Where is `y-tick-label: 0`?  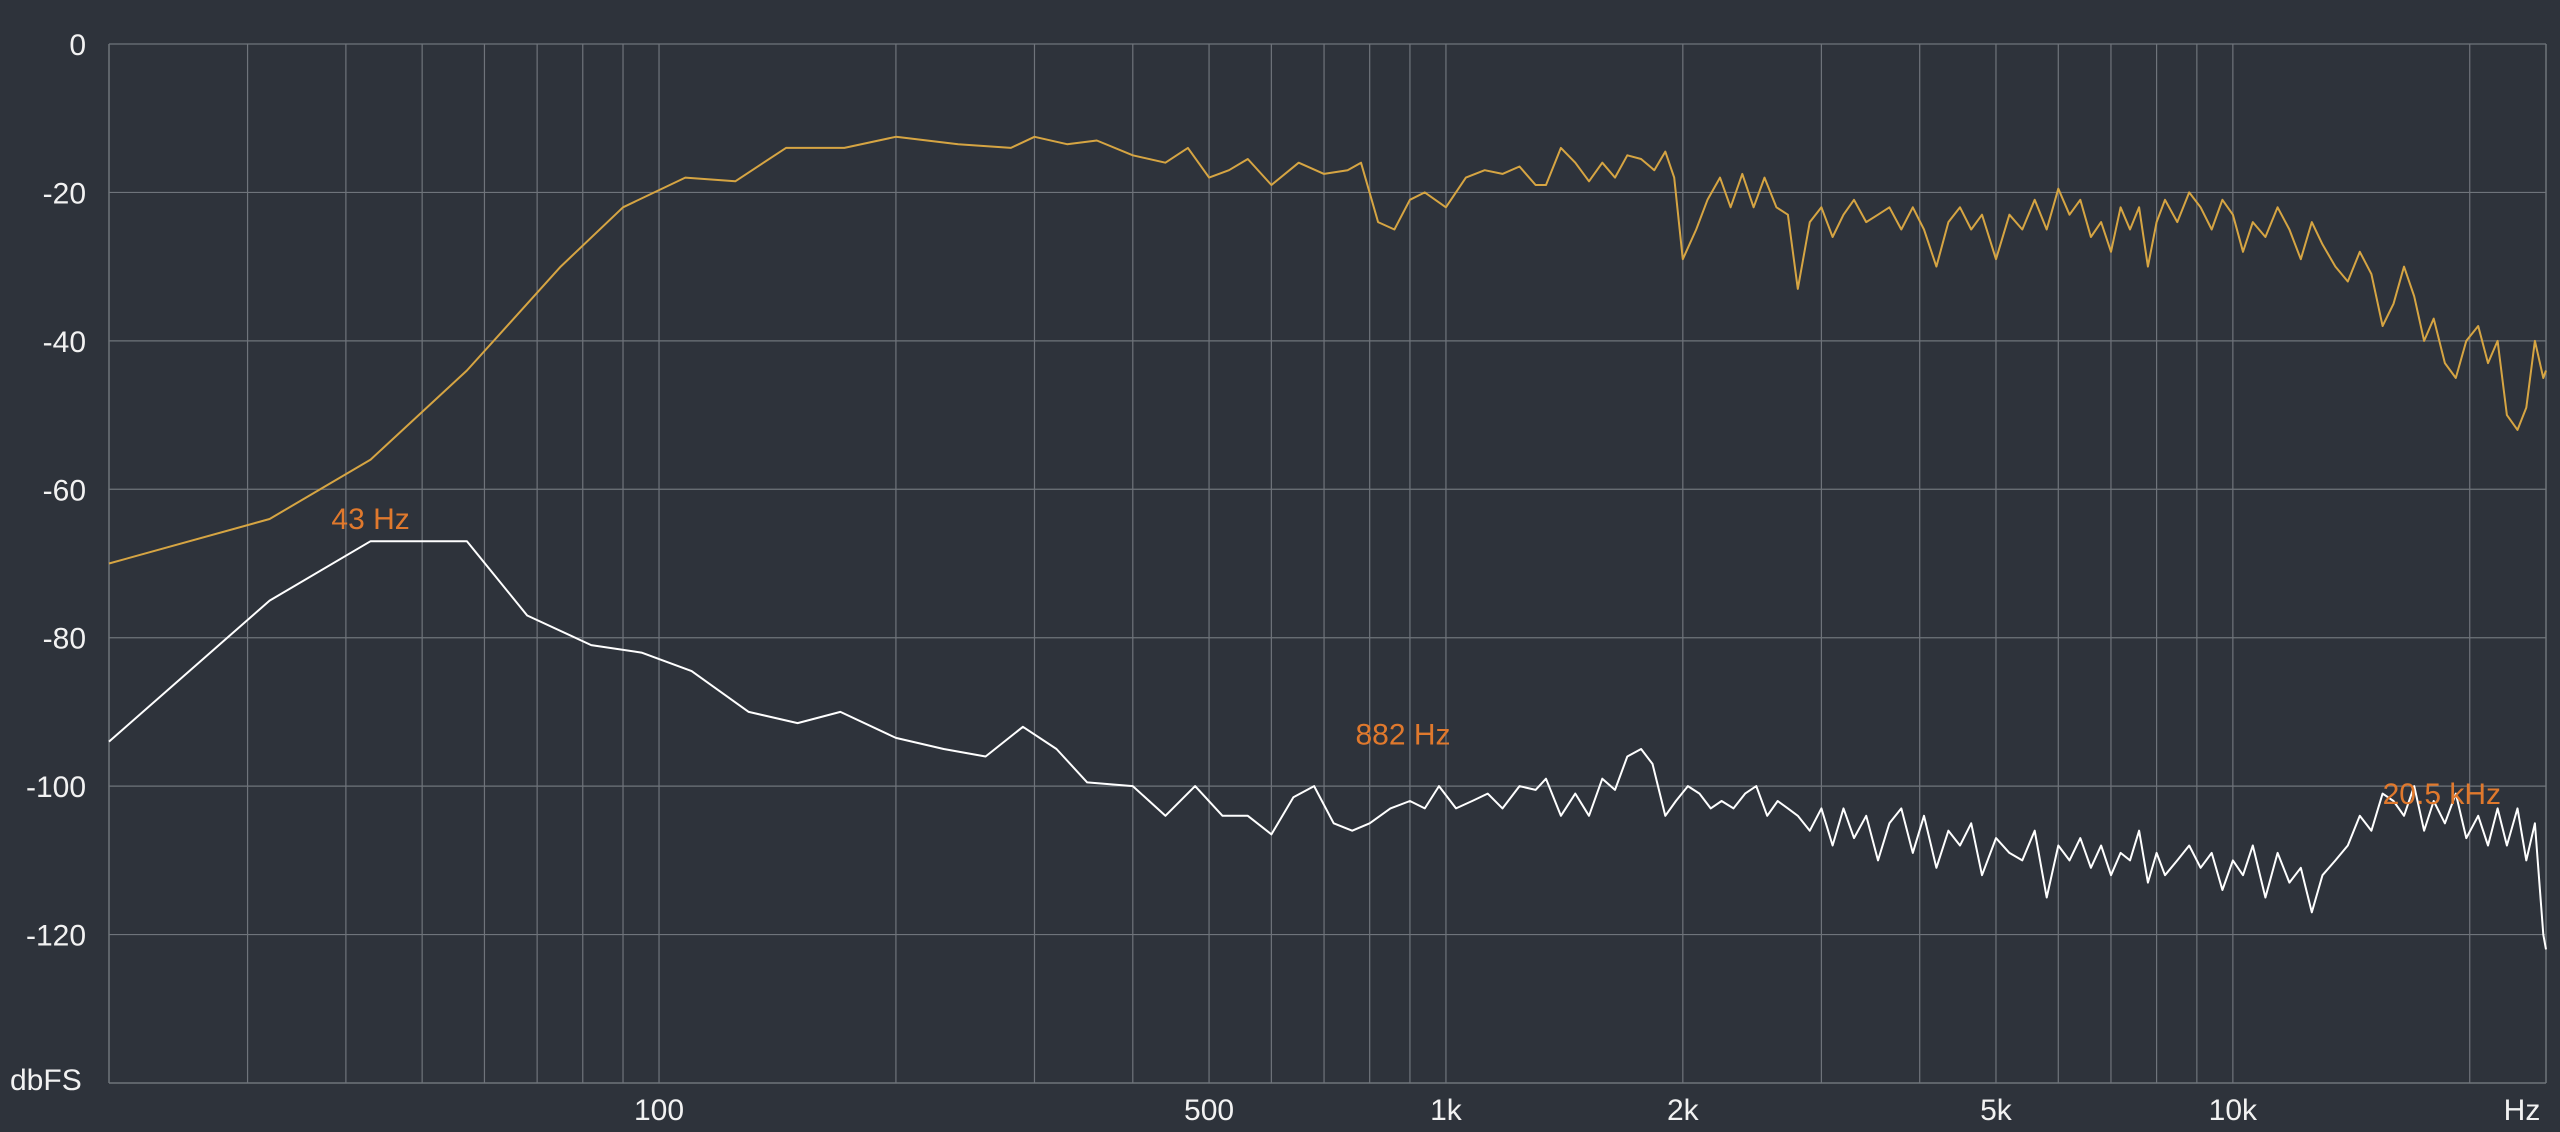 y-tick-label: 0 is located at coordinates (77, 45).